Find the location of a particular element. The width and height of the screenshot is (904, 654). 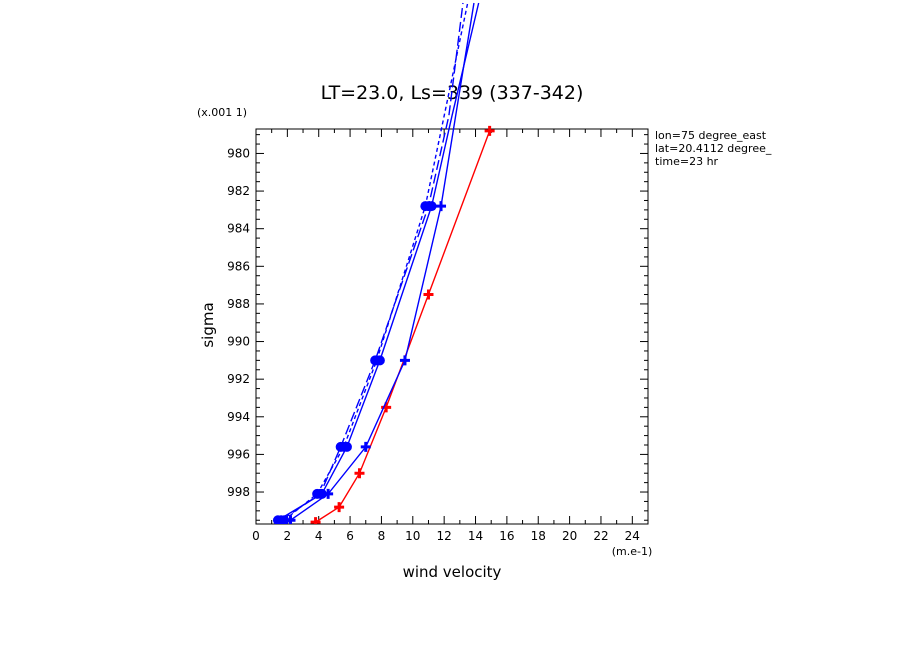

x-tick-label: 16 is located at coordinates (506, 536).